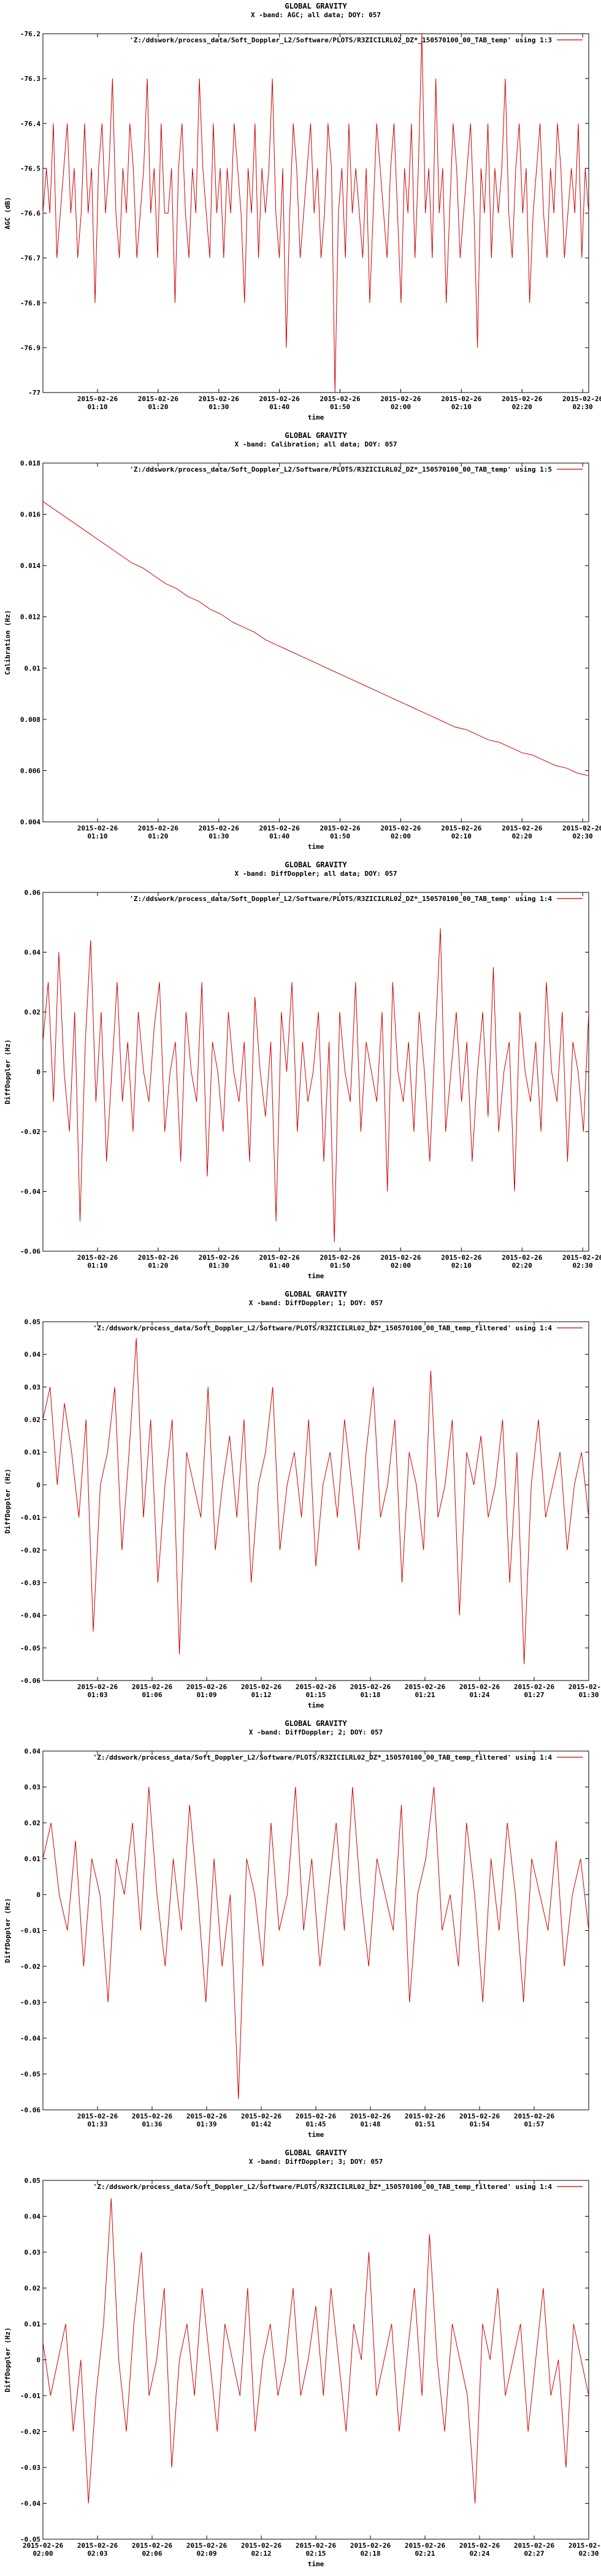  I want to click on y-tick-label: -77, so click(34, 393).